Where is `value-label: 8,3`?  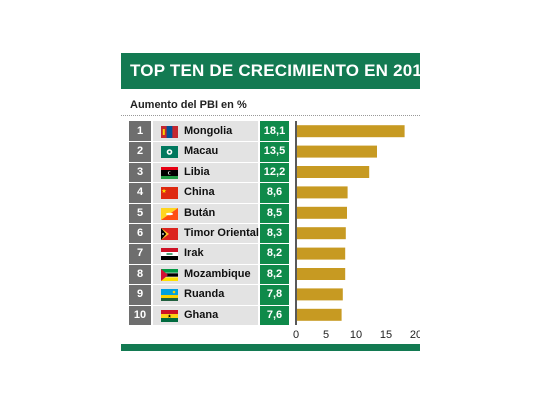 value-label: 8,3 is located at coordinates (274, 233).